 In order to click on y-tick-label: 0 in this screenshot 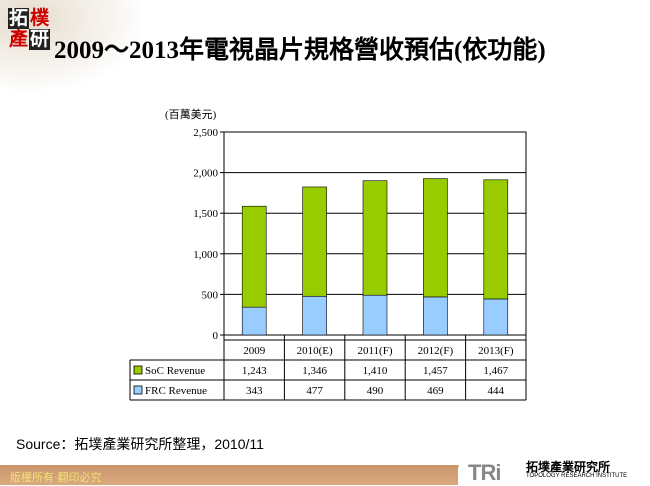, I will do `click(216, 336)`.